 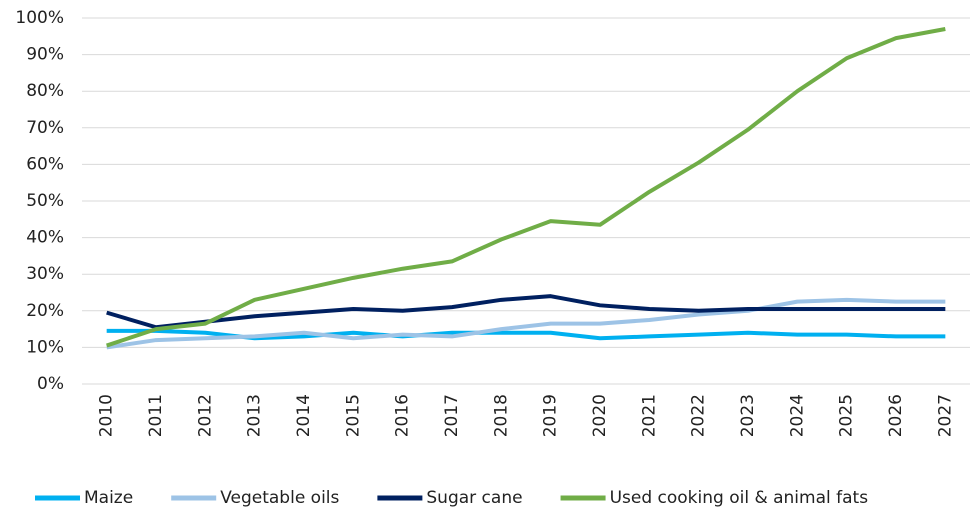 What do you see at coordinates (45, 164) in the screenshot?
I see `y-tick-label: 60%` at bounding box center [45, 164].